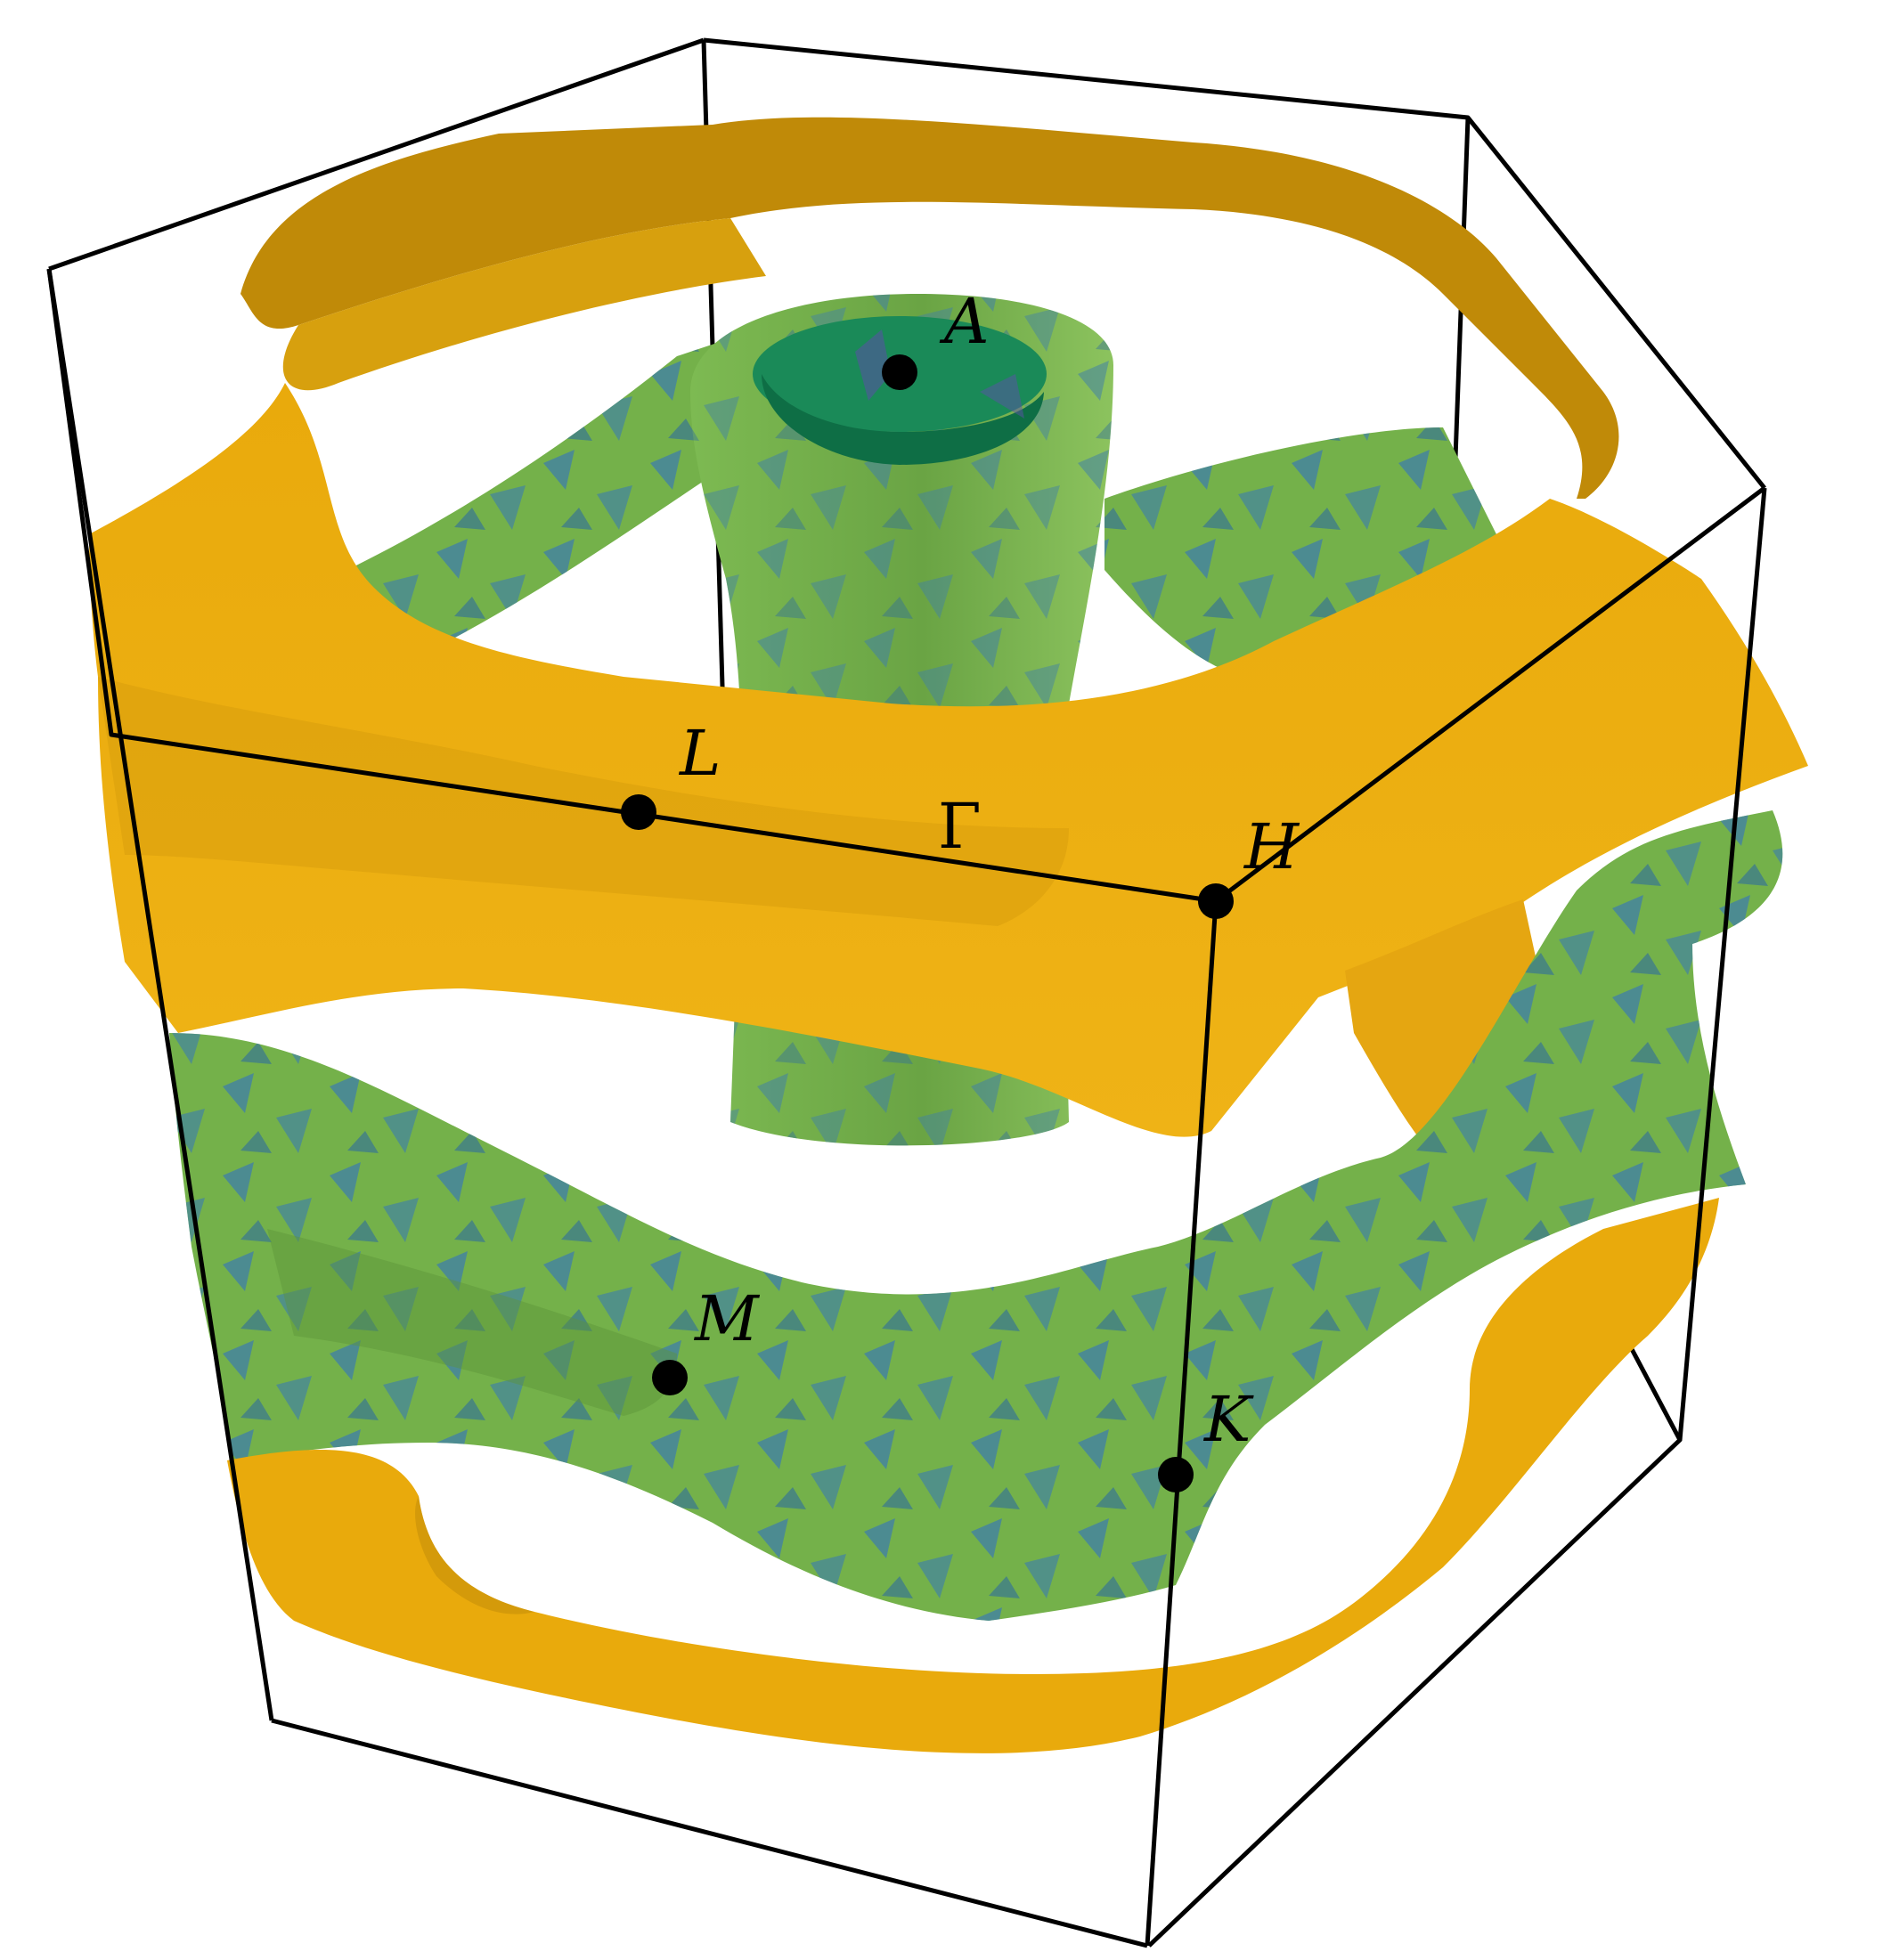 The image size is (1891, 1960). Describe the element at coordinates (960, 826) in the screenshot. I see `point-gamma-label: Γ` at that location.